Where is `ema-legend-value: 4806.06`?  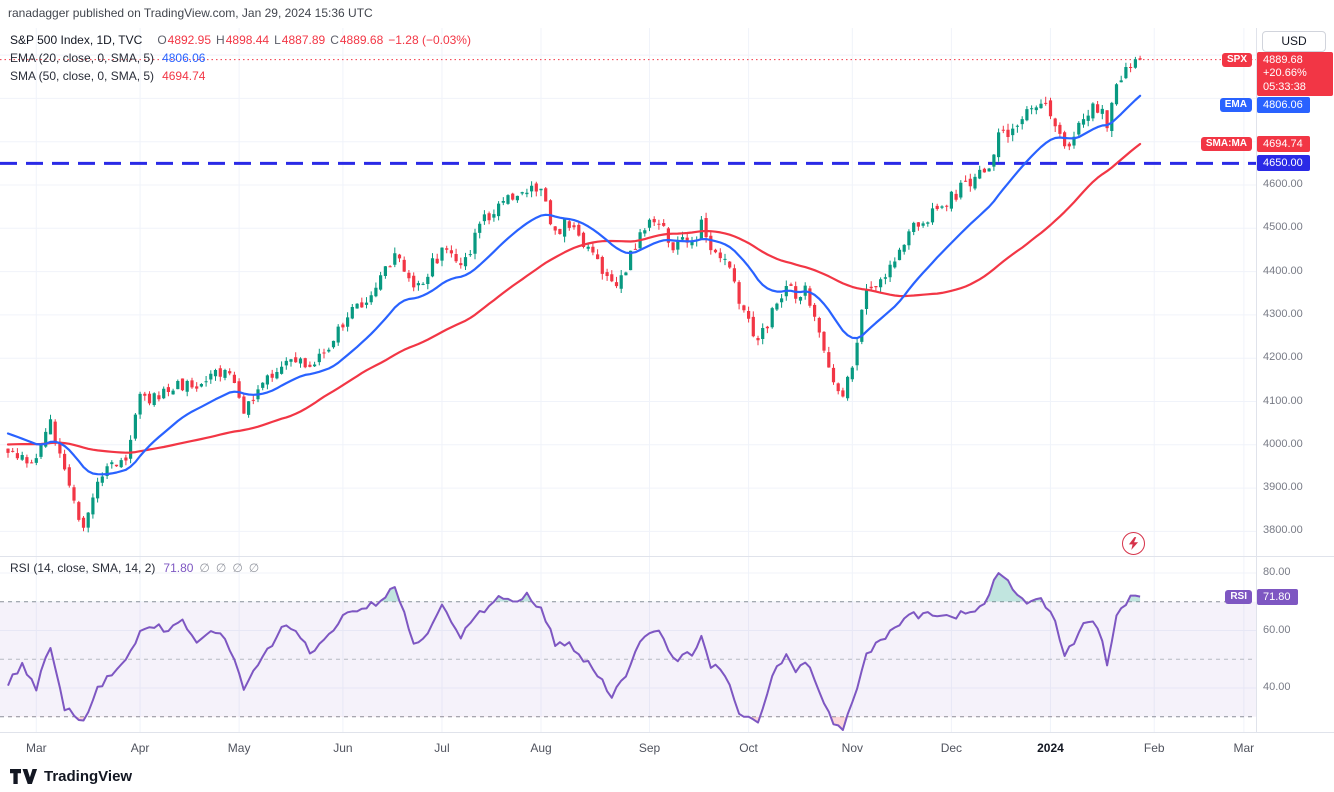 ema-legend-value: 4806.06 is located at coordinates (184, 58).